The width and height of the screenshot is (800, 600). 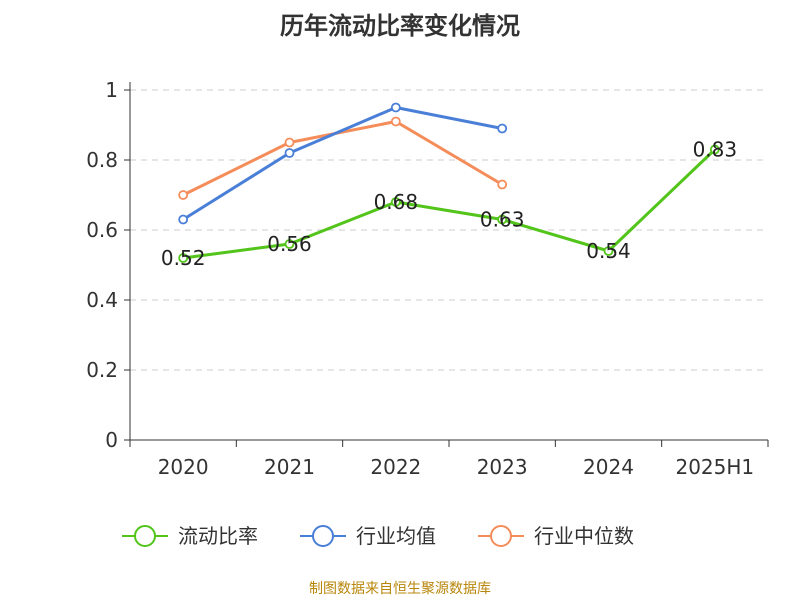 I want to click on data-label: 0.56, so click(x=289, y=244).